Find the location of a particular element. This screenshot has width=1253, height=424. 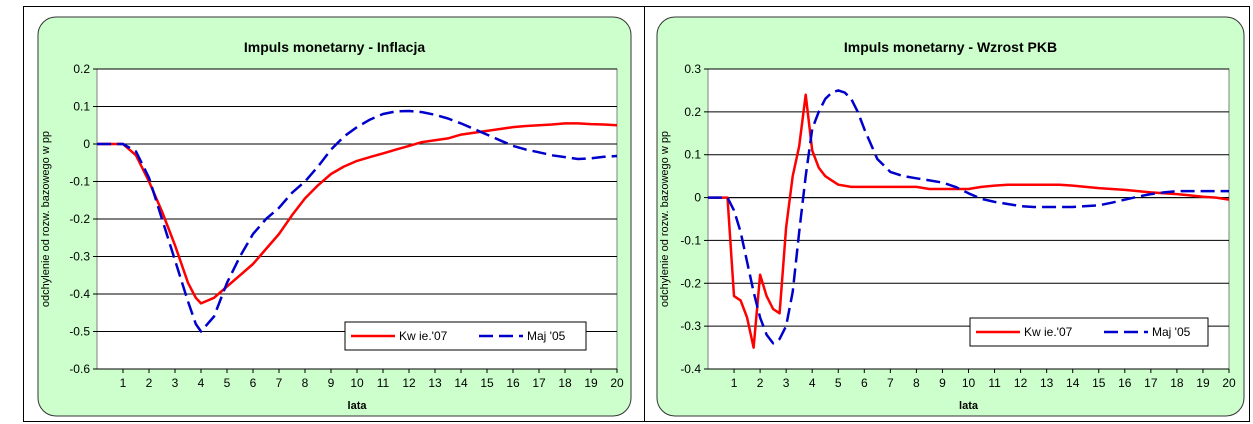

chart-title: Impuls monetarny - Wzrost PKB is located at coordinates (950, 47).